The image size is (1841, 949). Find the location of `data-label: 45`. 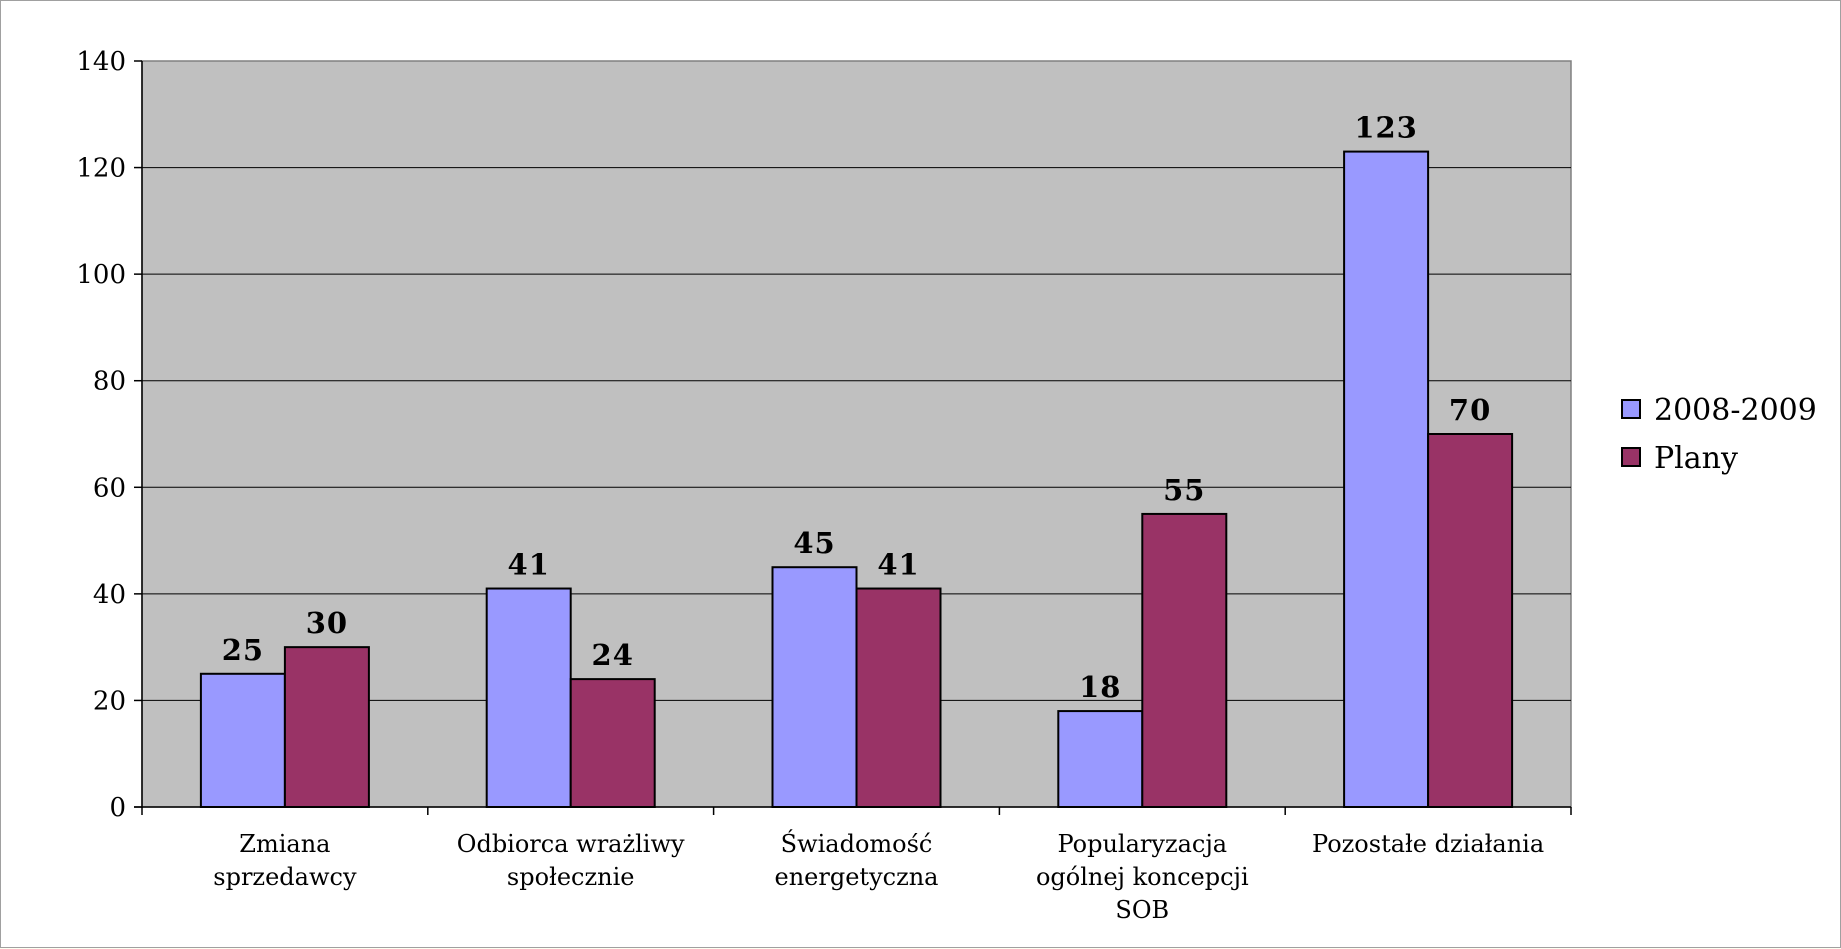

data-label: 45 is located at coordinates (814, 543).